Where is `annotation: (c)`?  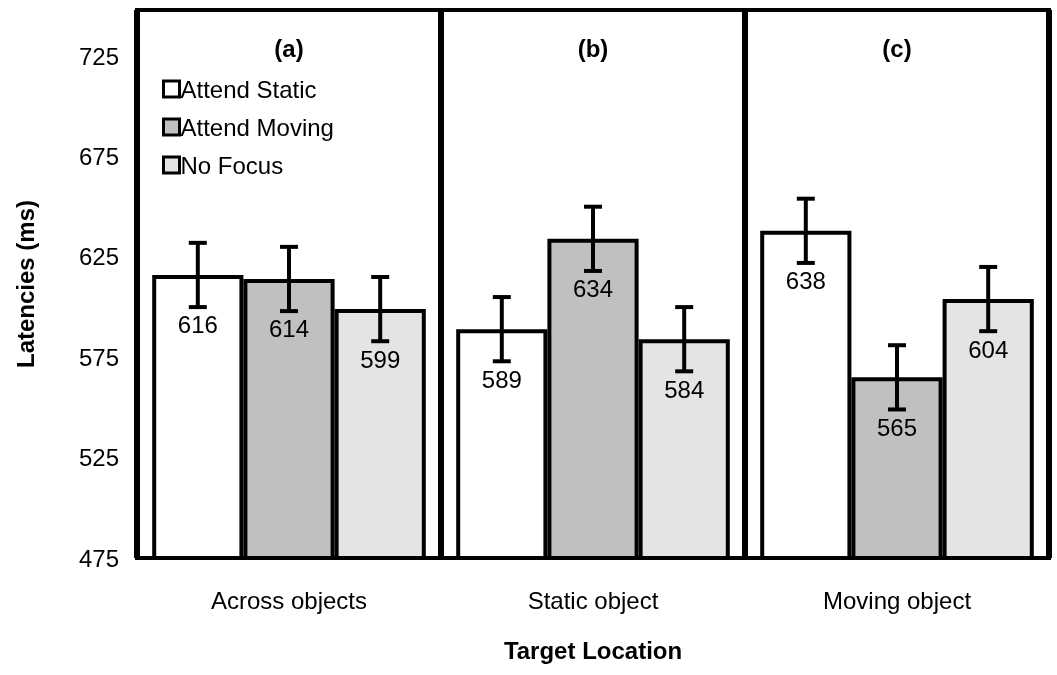
annotation: (c) is located at coordinates (897, 48).